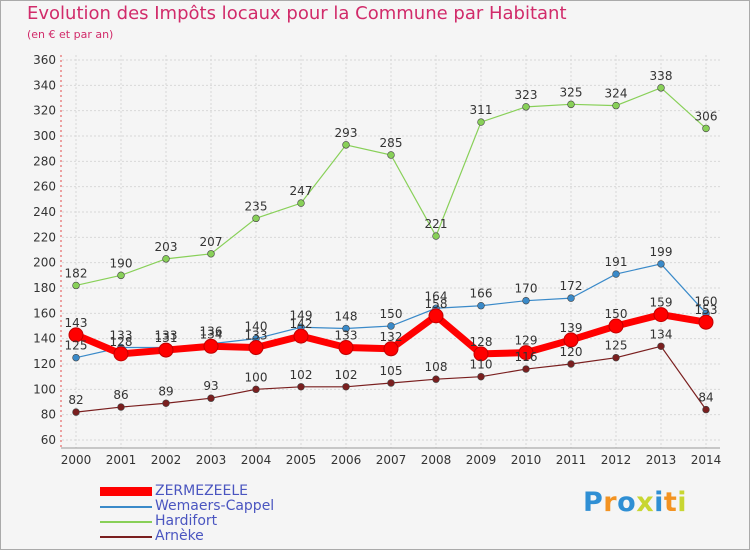  I want to click on data-label: 136, so click(211, 332).